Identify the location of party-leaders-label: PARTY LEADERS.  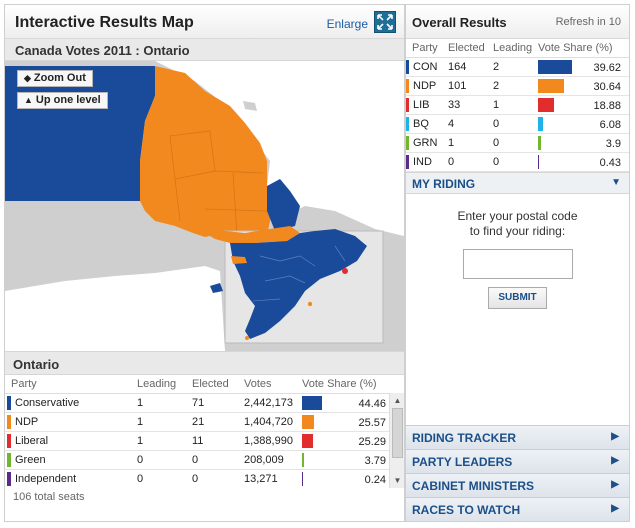
(462, 462).